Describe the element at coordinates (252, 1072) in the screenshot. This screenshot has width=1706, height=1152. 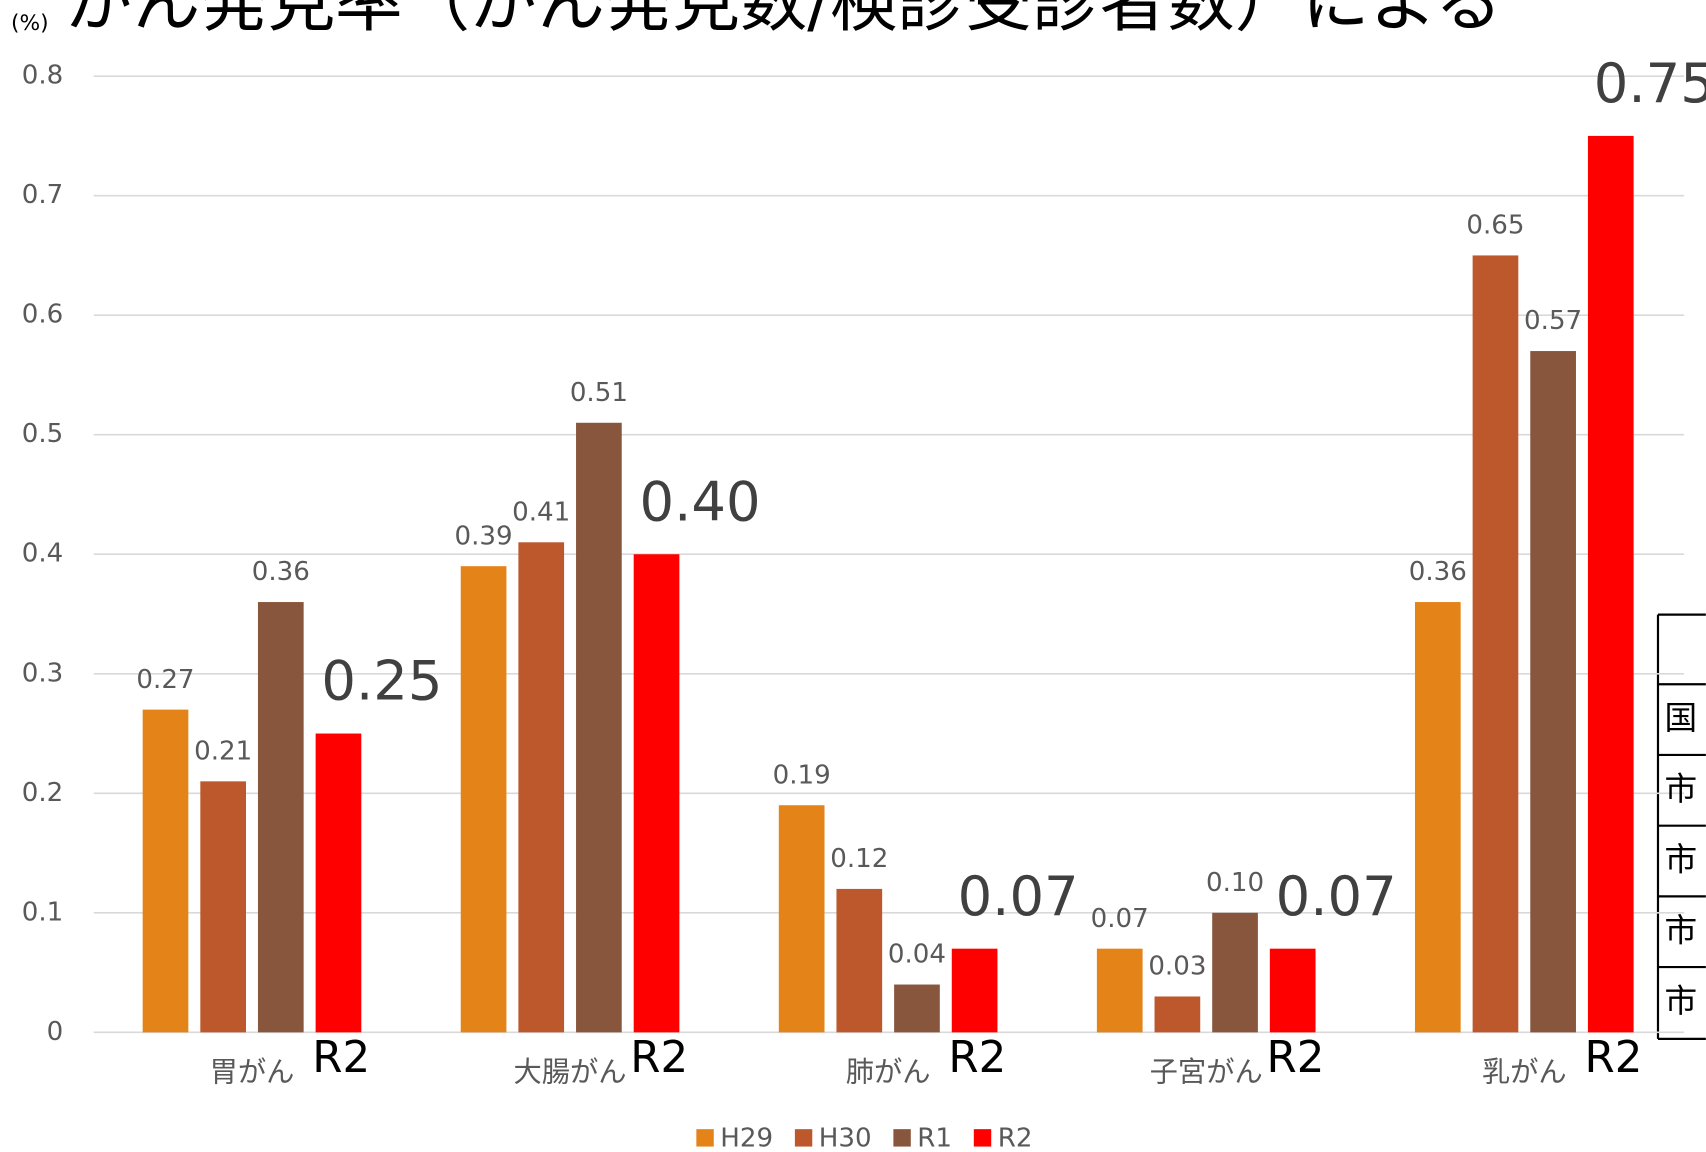
I see `x-tick-label: 胃がん` at that location.